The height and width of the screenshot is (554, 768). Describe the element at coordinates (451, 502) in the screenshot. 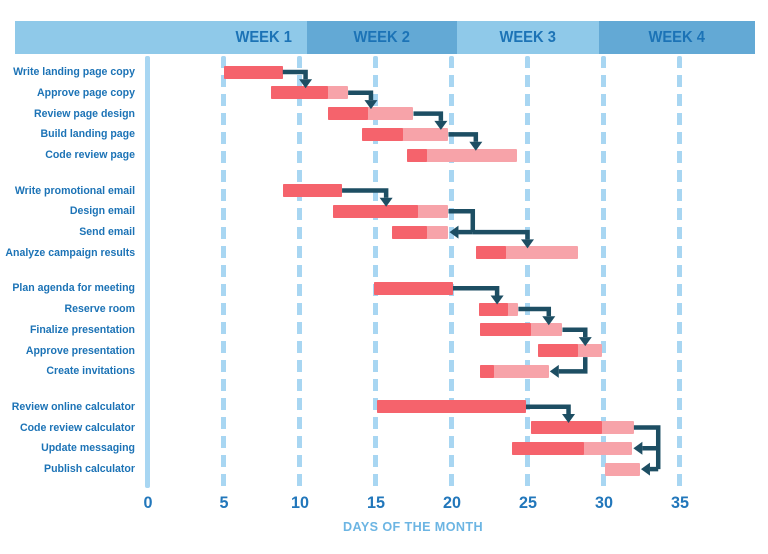

I see `x-tick-label: 20` at that location.